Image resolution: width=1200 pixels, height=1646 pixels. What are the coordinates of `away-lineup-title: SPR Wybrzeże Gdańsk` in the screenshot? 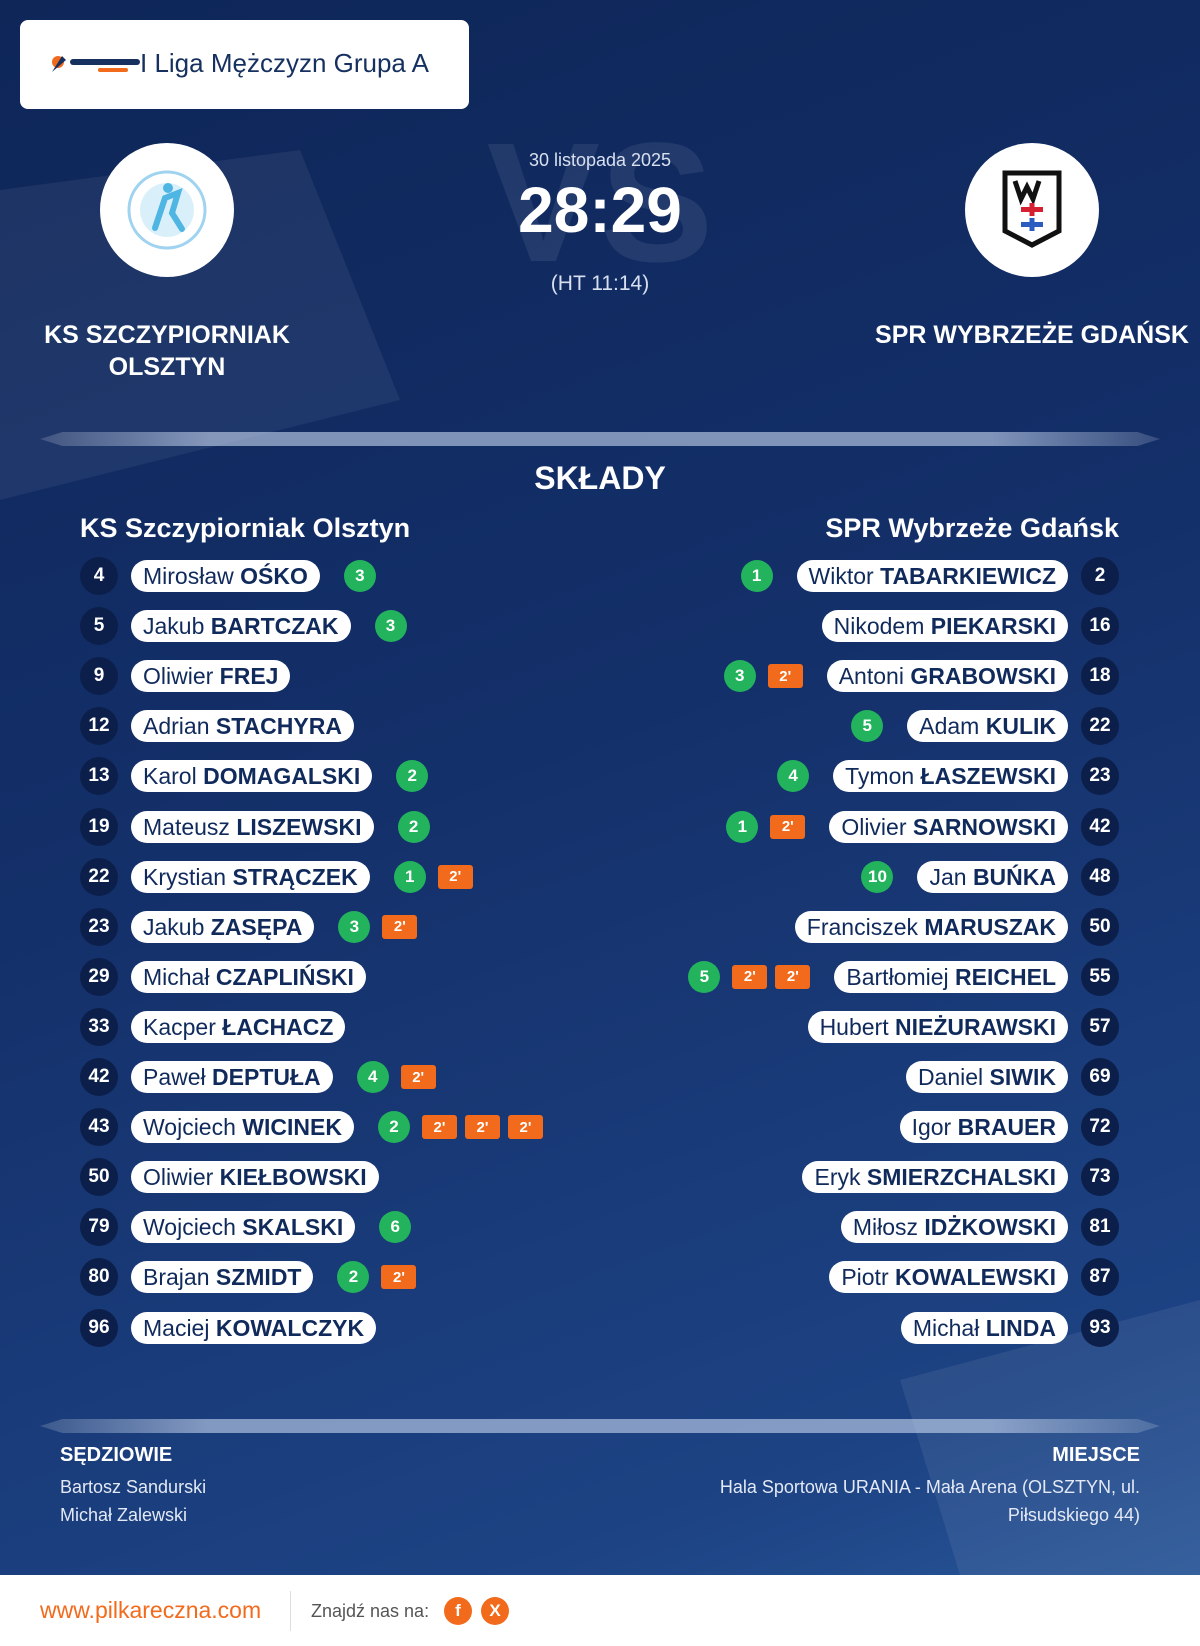 It's located at (972, 528).